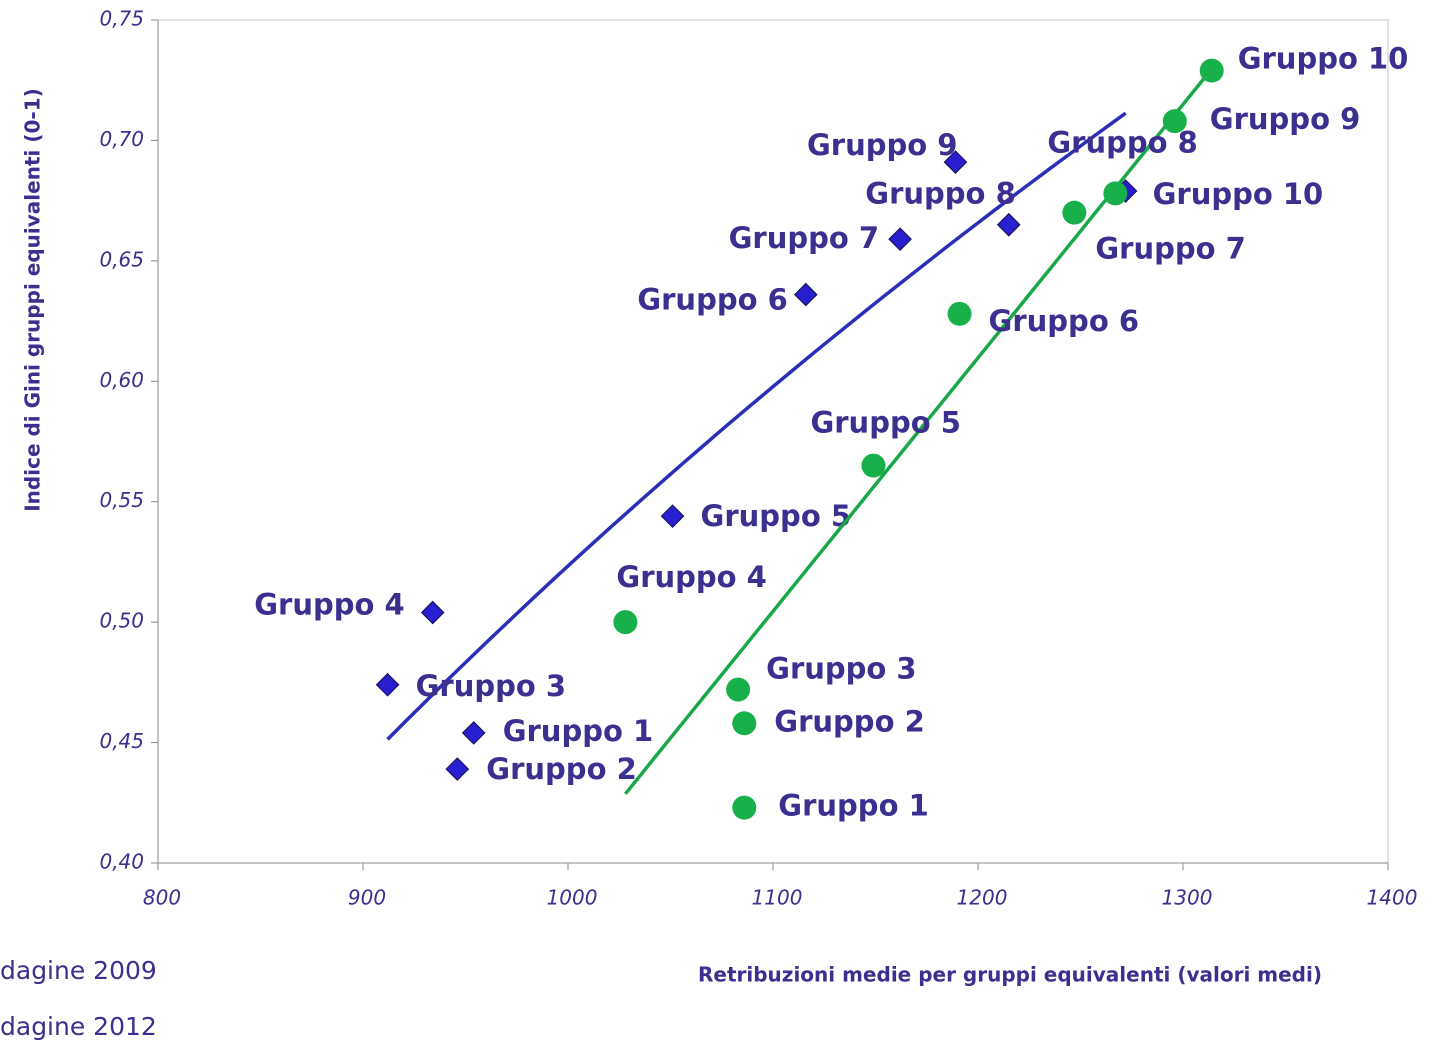 Image resolution: width=1436 pixels, height=1050 pixels. I want to click on y-tick-label: 0,60, so click(121, 380).